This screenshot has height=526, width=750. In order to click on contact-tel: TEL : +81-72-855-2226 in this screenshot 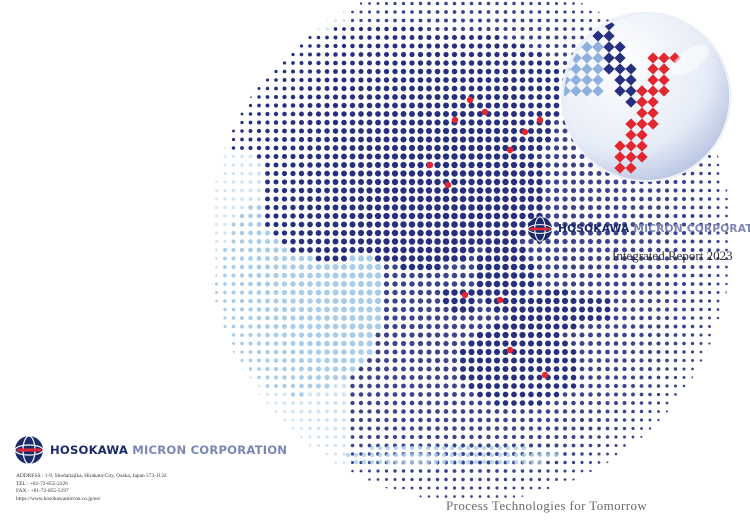, I will do `click(42, 483)`.